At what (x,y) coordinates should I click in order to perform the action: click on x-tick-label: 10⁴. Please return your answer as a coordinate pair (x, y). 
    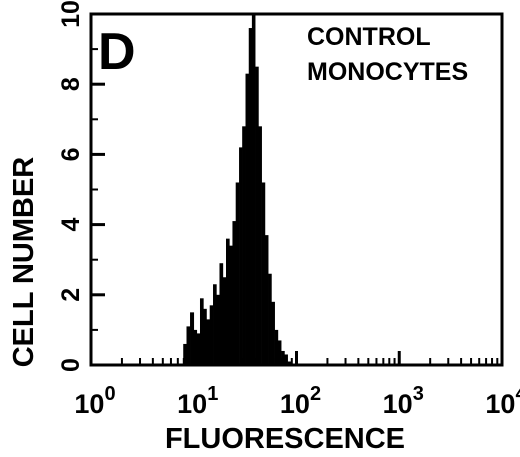
    Looking at the image, I should click on (502, 401).